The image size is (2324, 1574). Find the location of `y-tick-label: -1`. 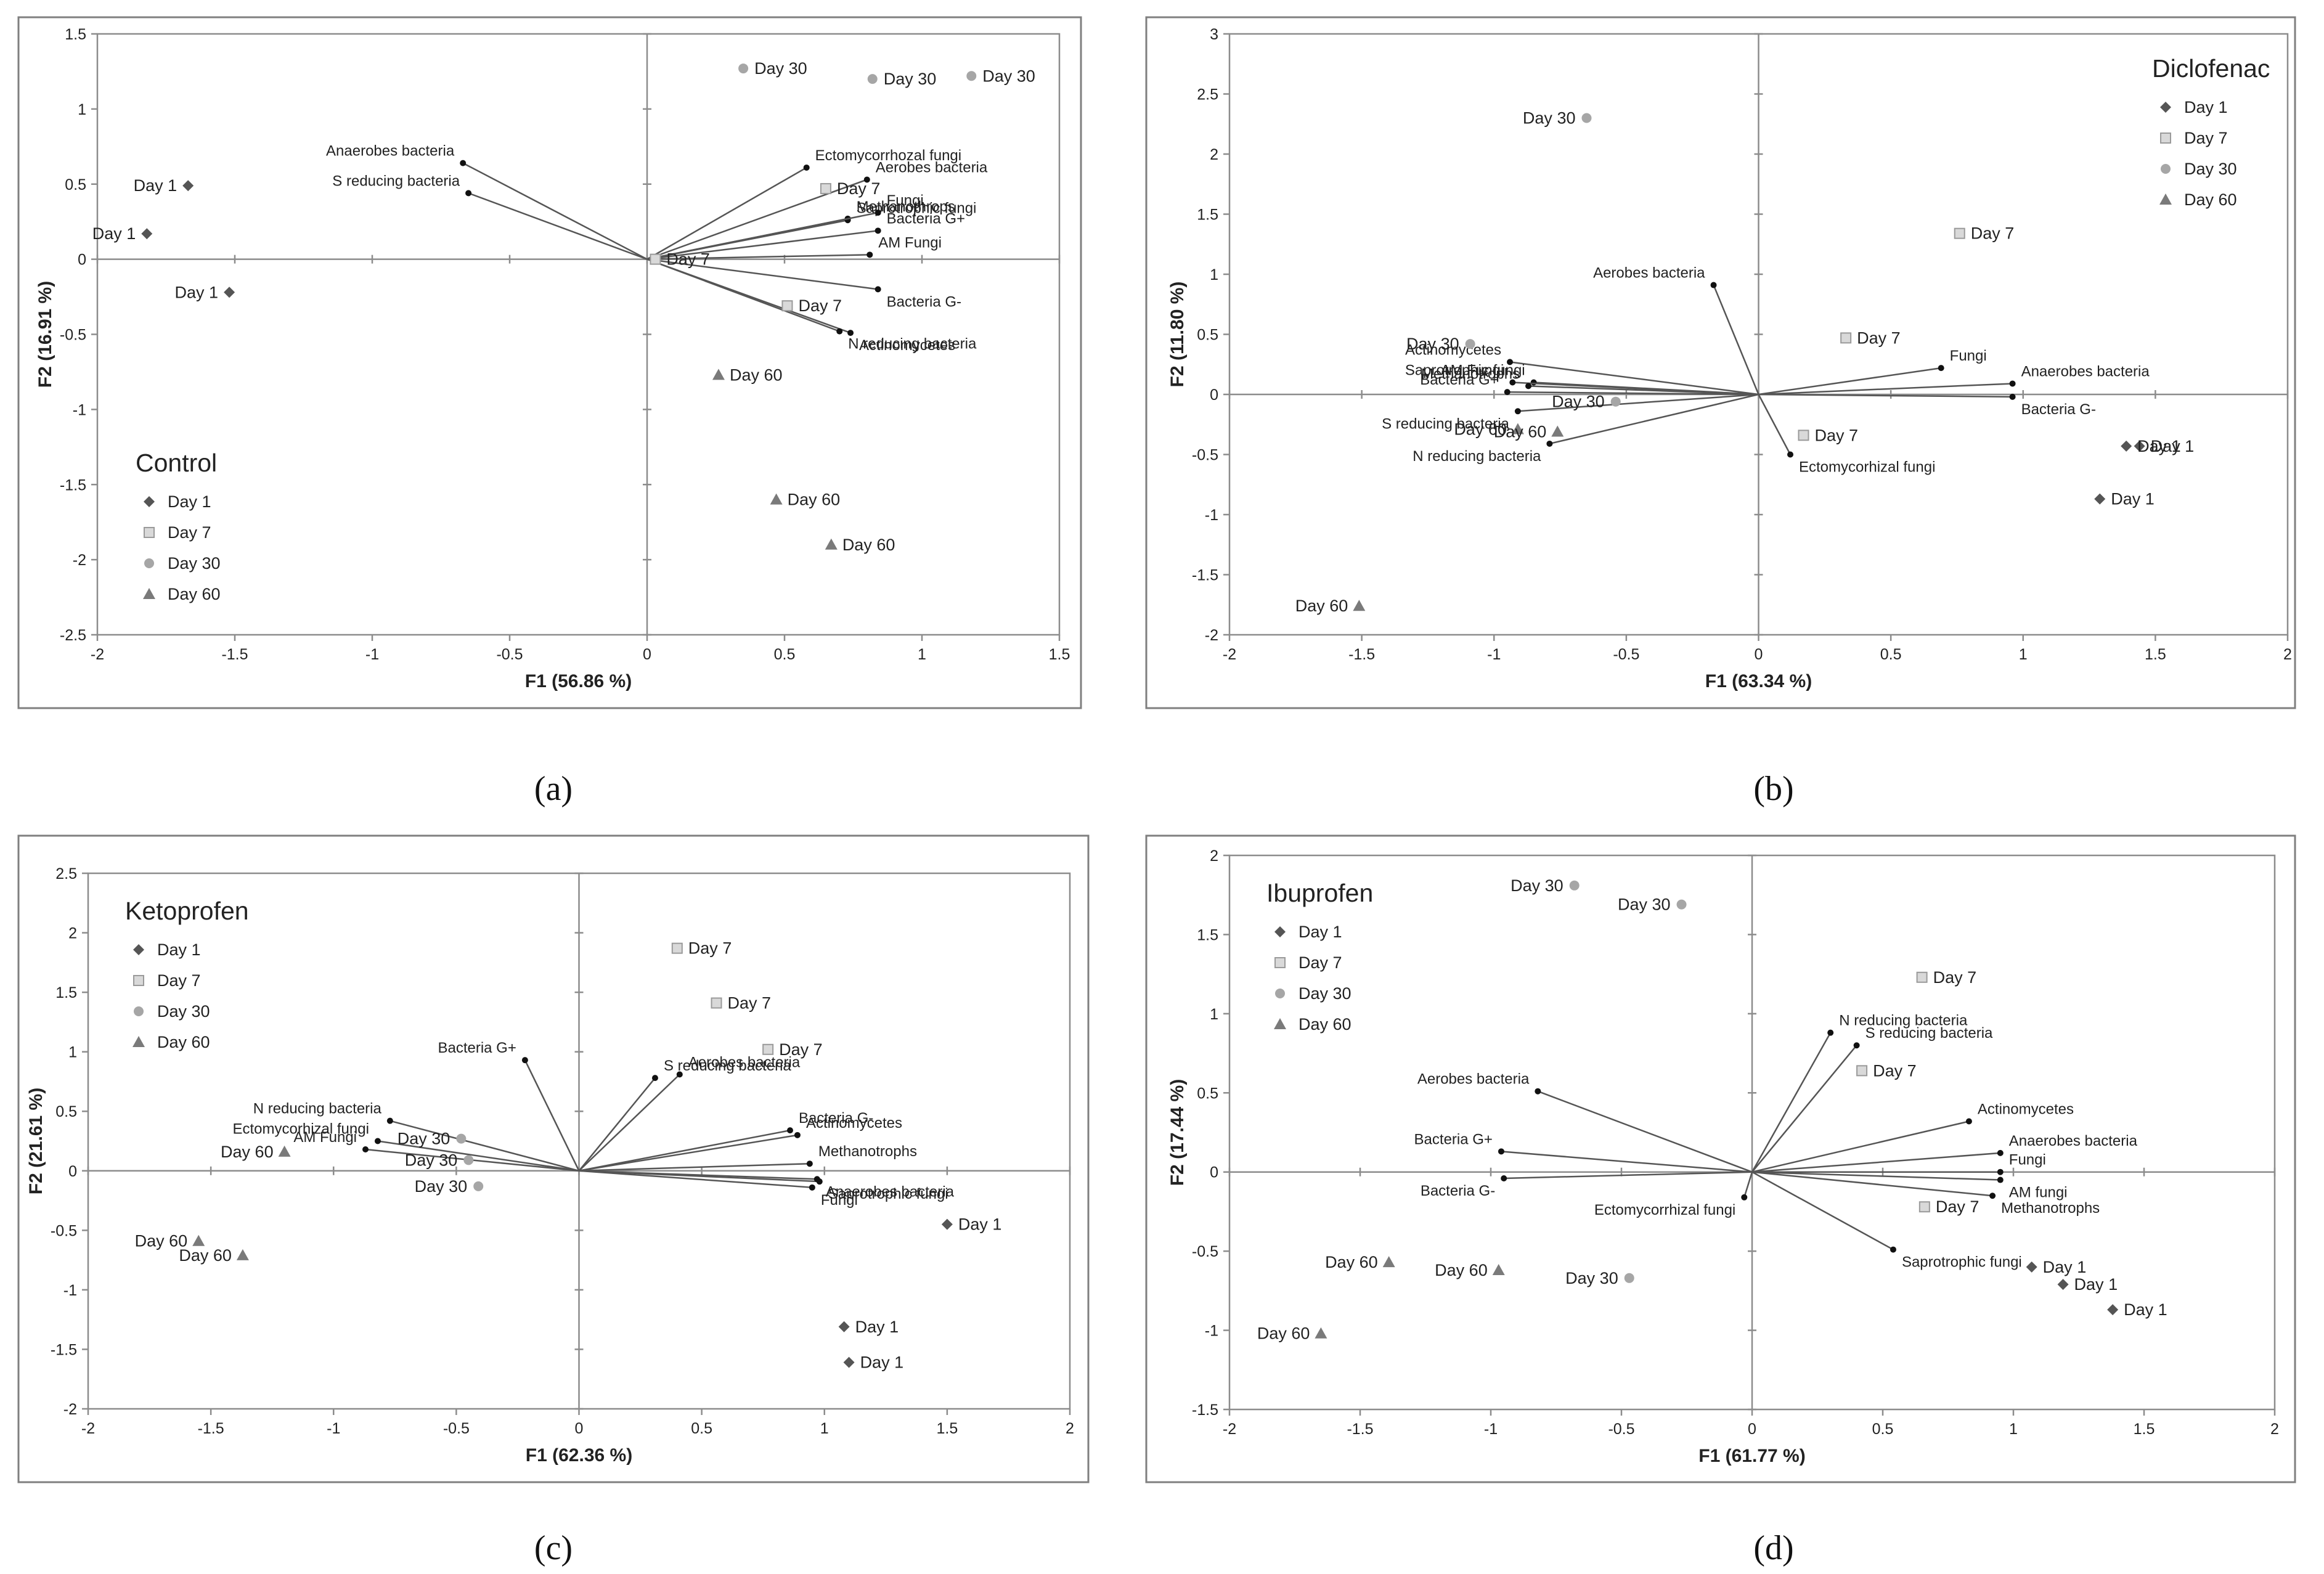

y-tick-label: -1 is located at coordinates (70, 1290).